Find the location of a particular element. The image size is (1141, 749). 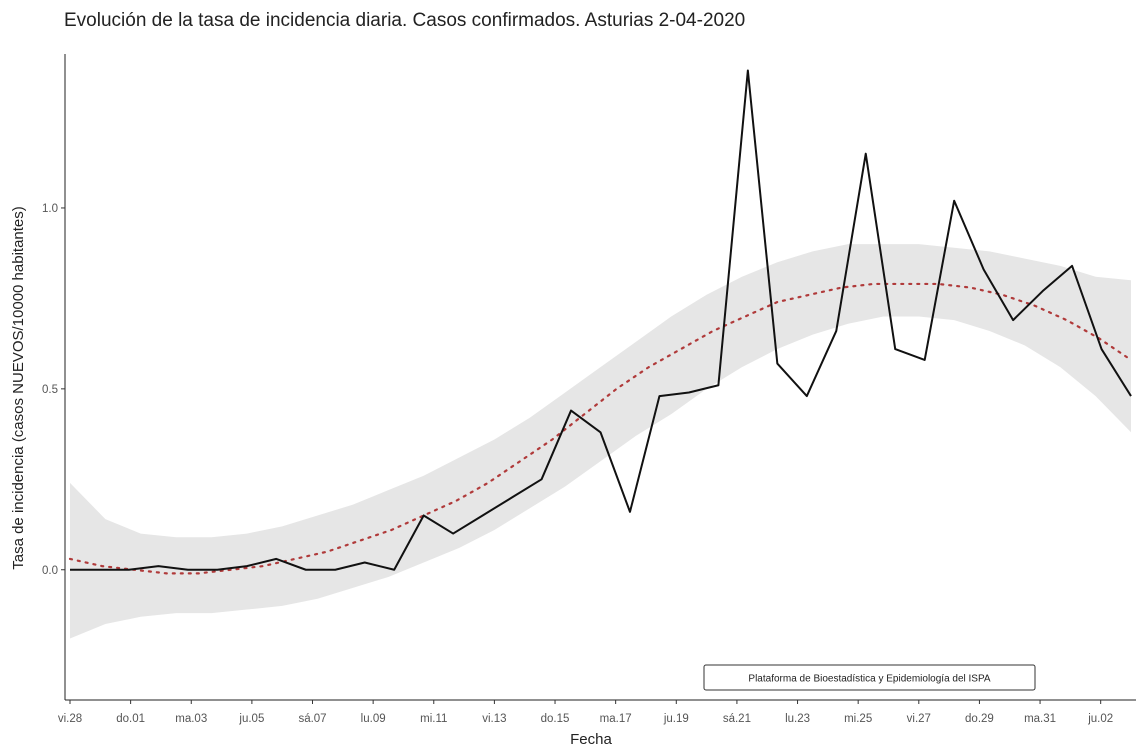

x-tick-label: vi.27 is located at coordinates (919, 719).